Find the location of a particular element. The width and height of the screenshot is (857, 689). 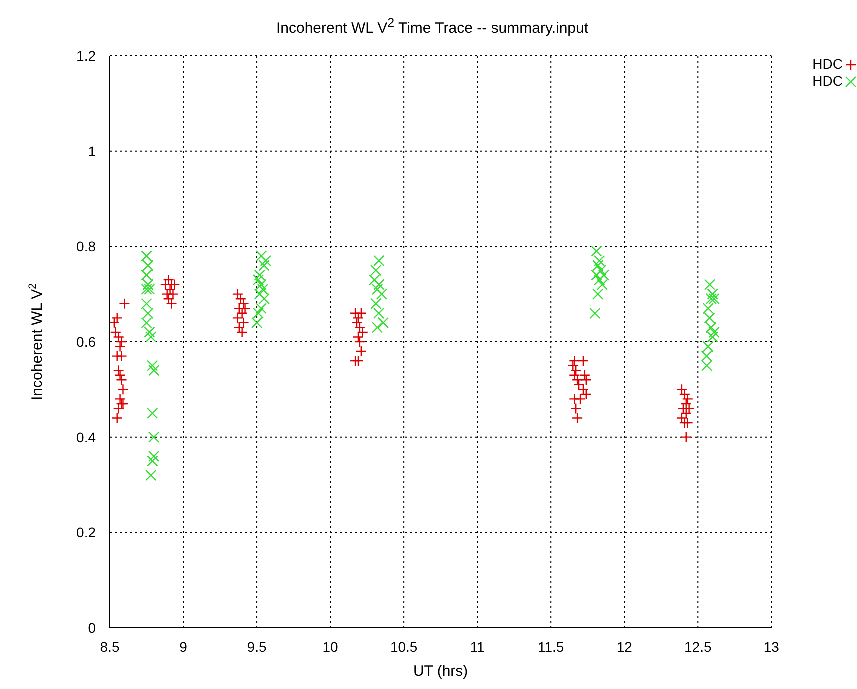

x-tick-label: 10 is located at coordinates (330, 646).